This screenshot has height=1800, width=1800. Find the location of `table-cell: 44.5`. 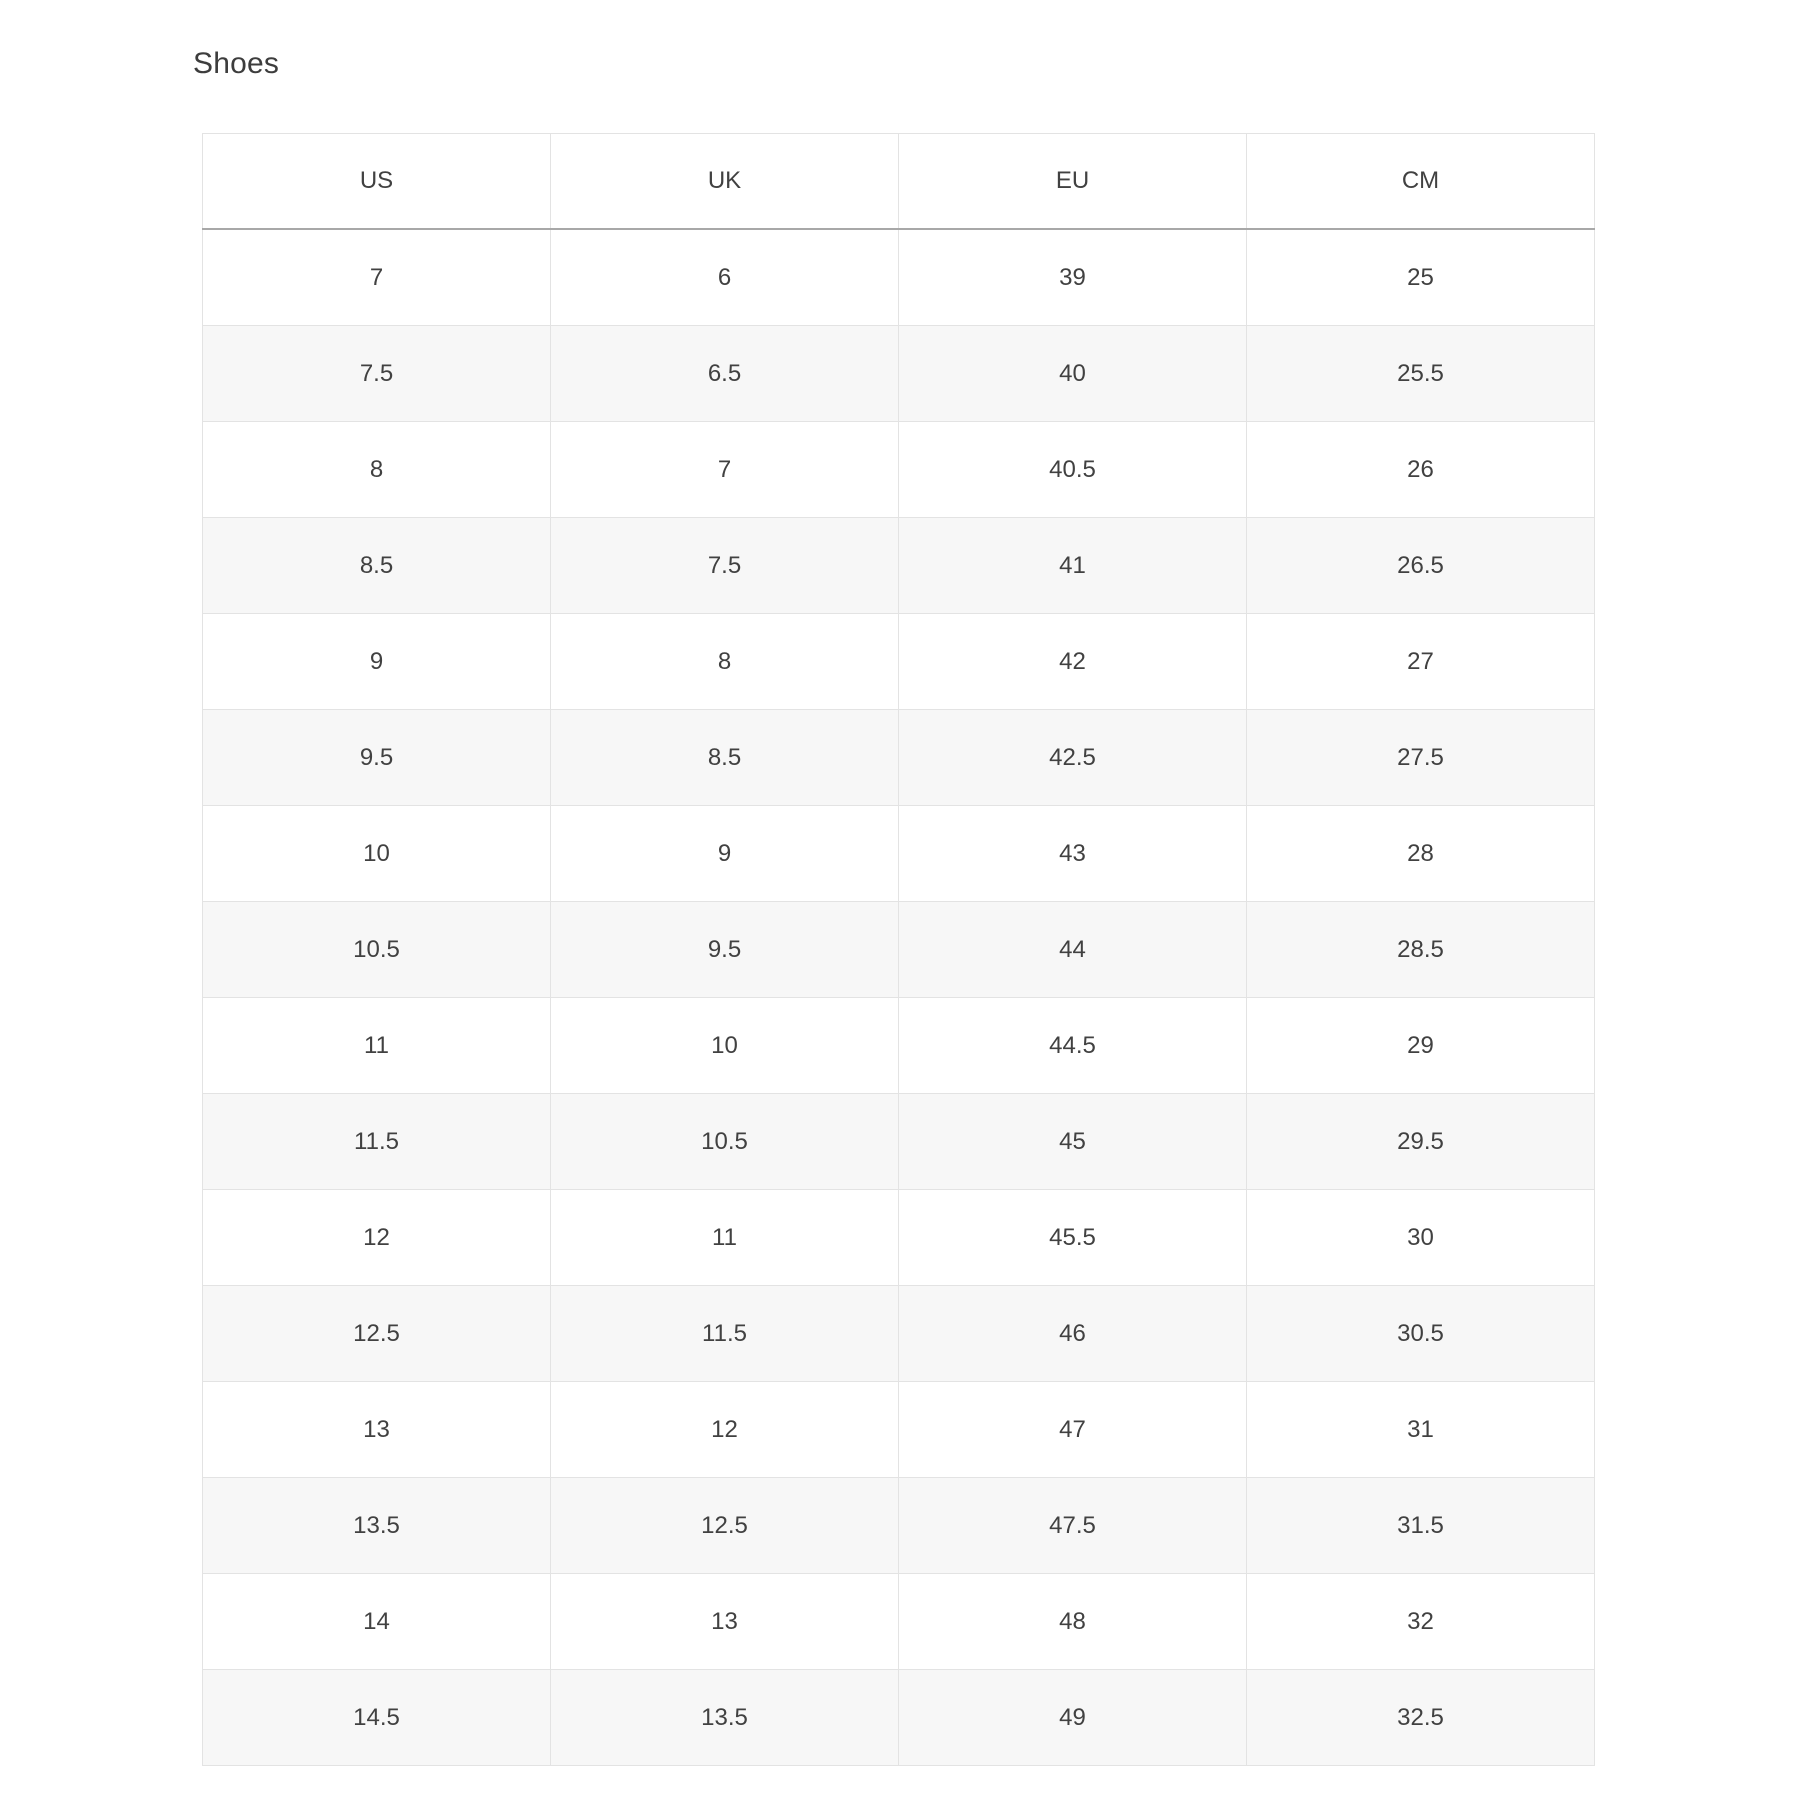

table-cell: 44.5 is located at coordinates (1072, 1045).